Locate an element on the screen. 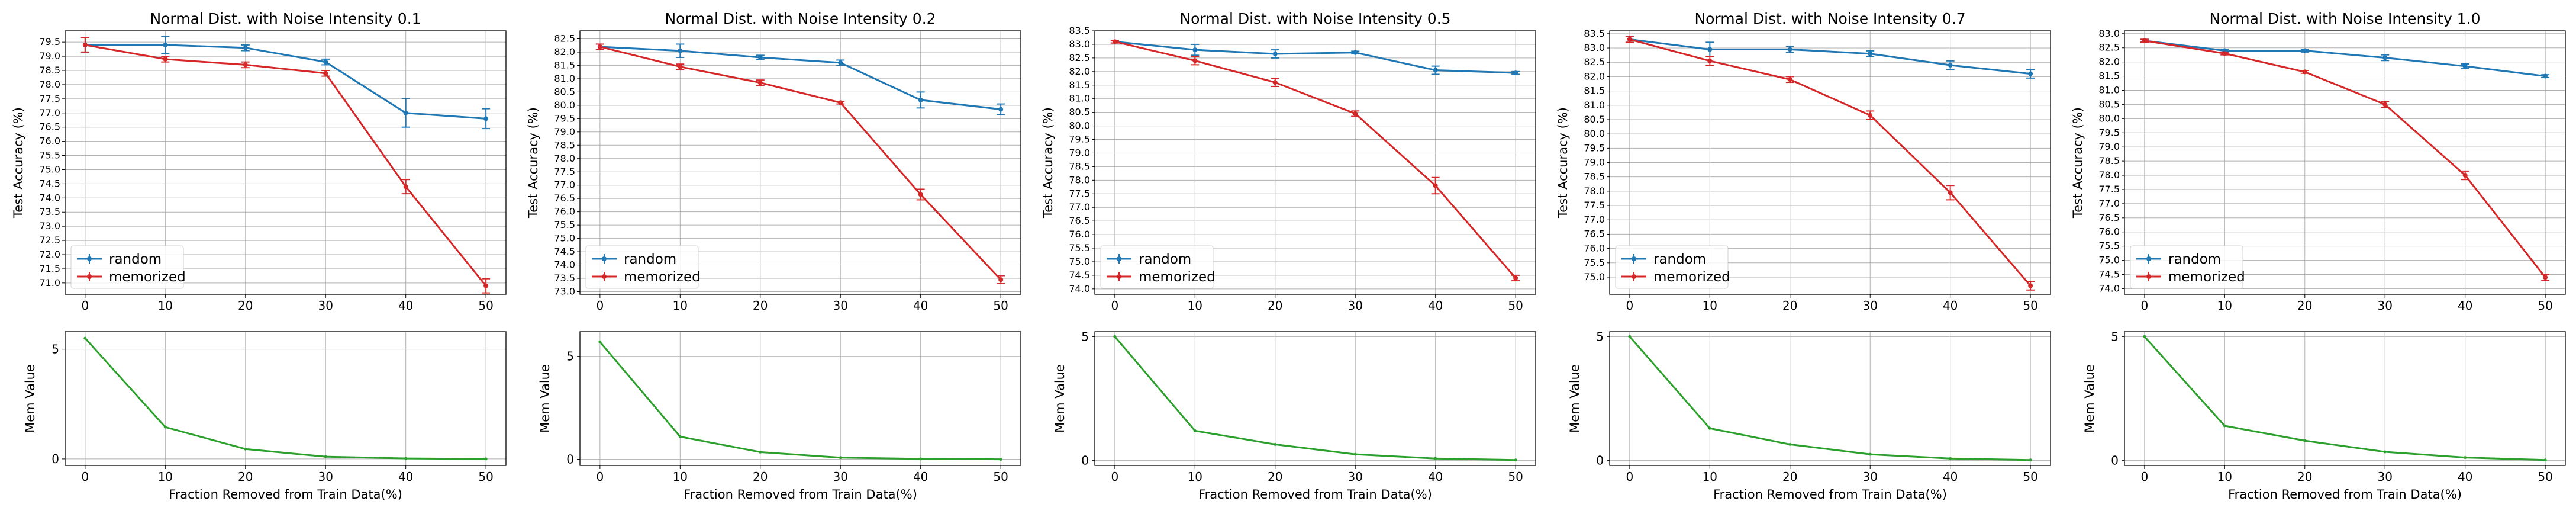  mem-y-tick-label: 0 is located at coordinates (570, 459).